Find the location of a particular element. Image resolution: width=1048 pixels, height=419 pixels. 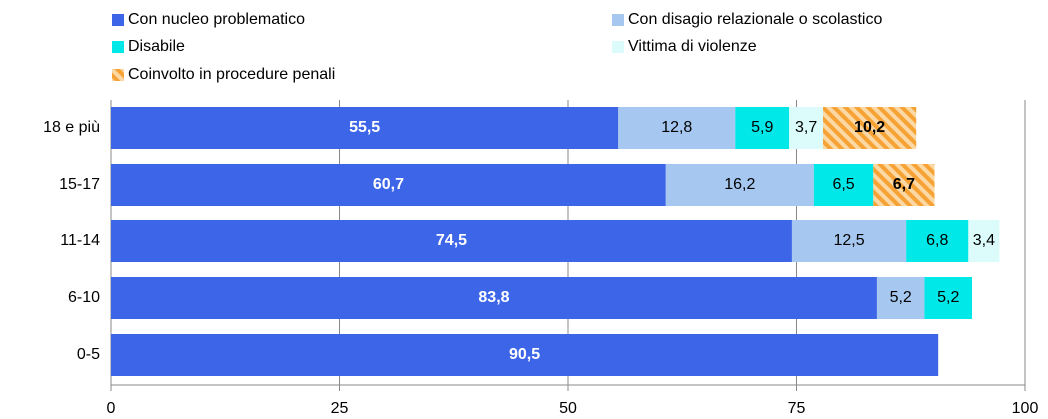

x-tick-label: 75 is located at coordinates (797, 408).